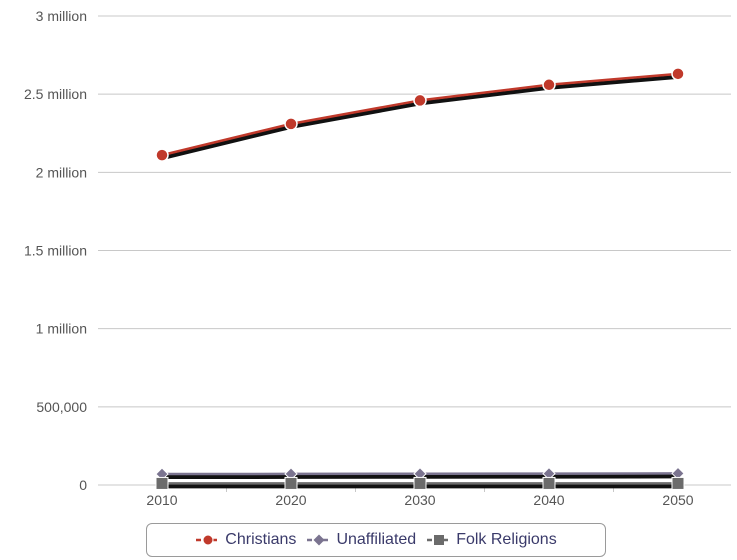 The width and height of the screenshot is (737, 560). I want to click on christians-line-shadow, so click(420, 117).